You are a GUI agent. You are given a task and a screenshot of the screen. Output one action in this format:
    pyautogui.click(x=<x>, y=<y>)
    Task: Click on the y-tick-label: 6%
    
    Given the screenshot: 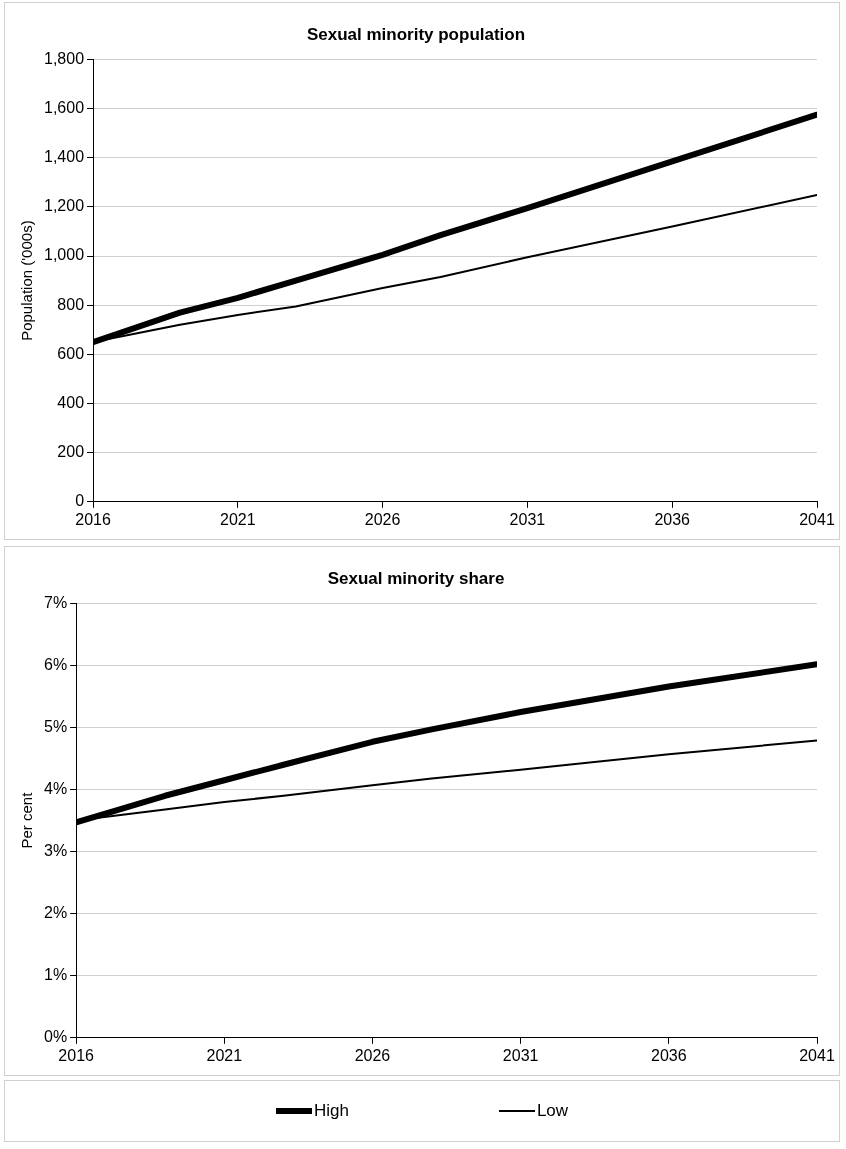 What is the action you would take?
    pyautogui.click(x=56, y=664)
    